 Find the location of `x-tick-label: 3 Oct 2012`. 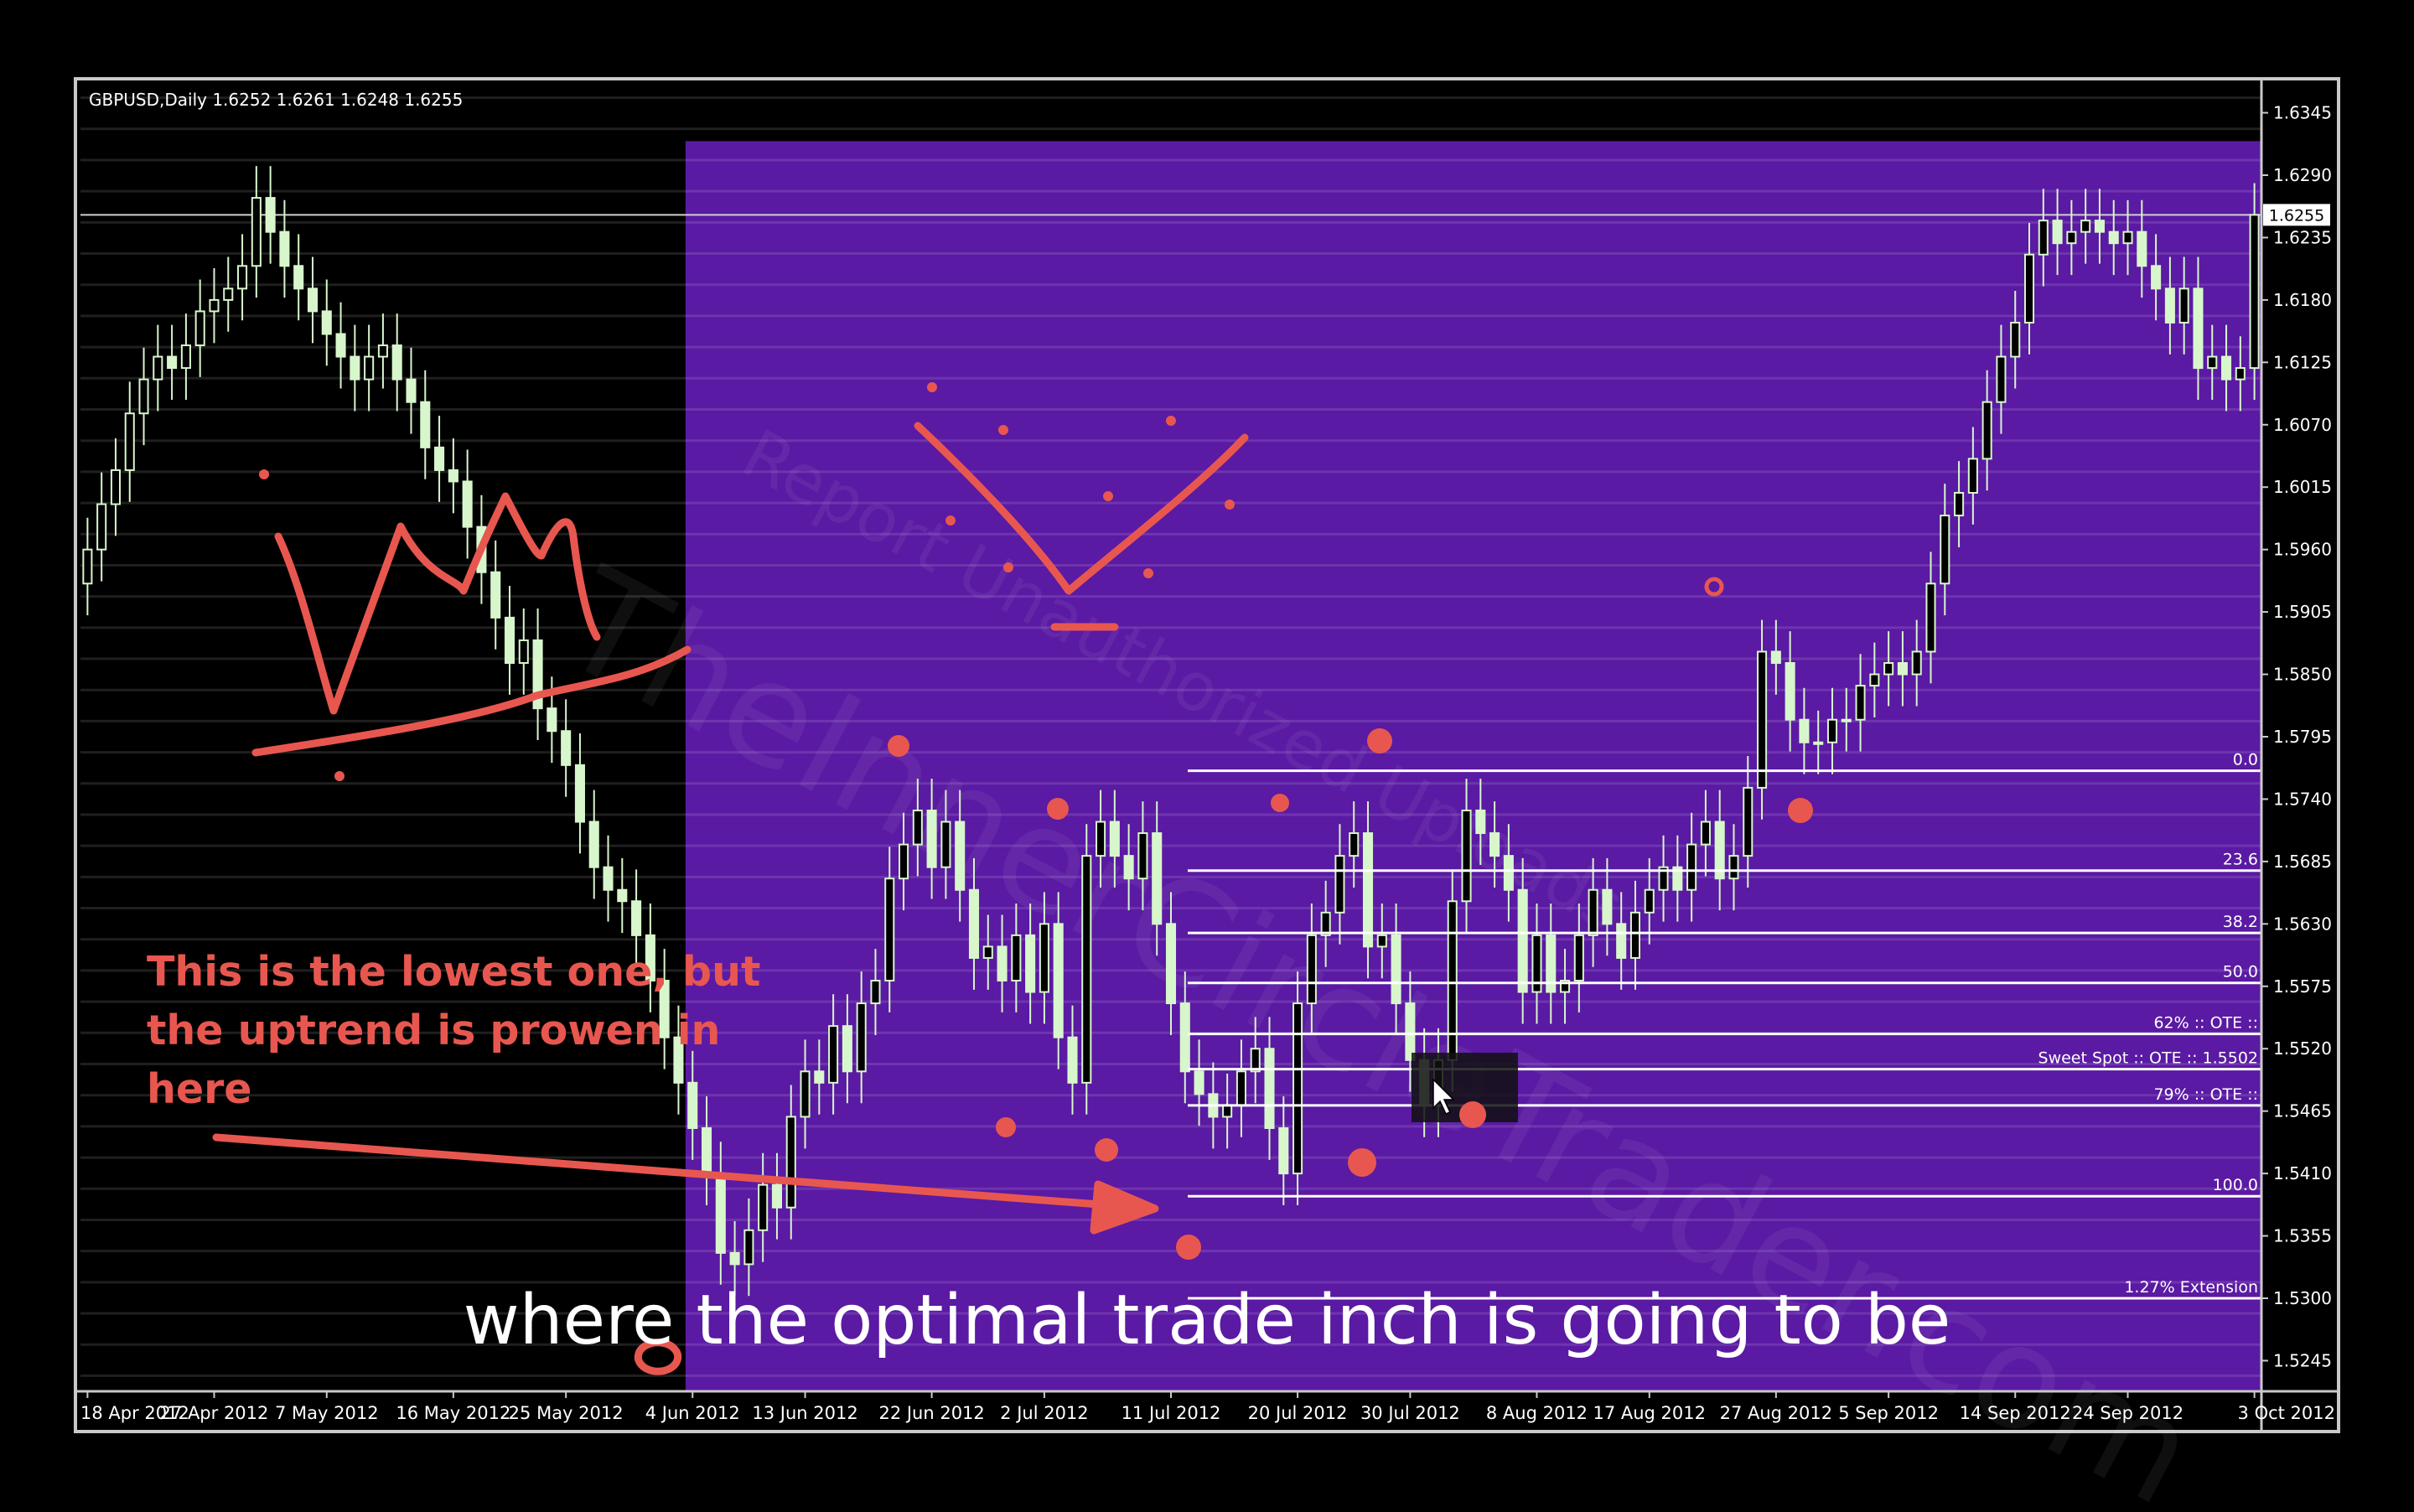

x-tick-label: 3 Oct 2012 is located at coordinates (2286, 1413).